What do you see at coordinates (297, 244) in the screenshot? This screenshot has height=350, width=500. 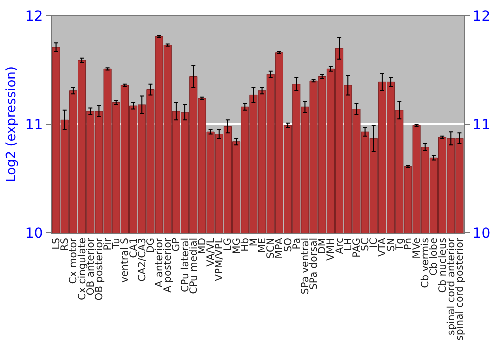 I see `x-tick-label: Pa` at bounding box center [297, 244].